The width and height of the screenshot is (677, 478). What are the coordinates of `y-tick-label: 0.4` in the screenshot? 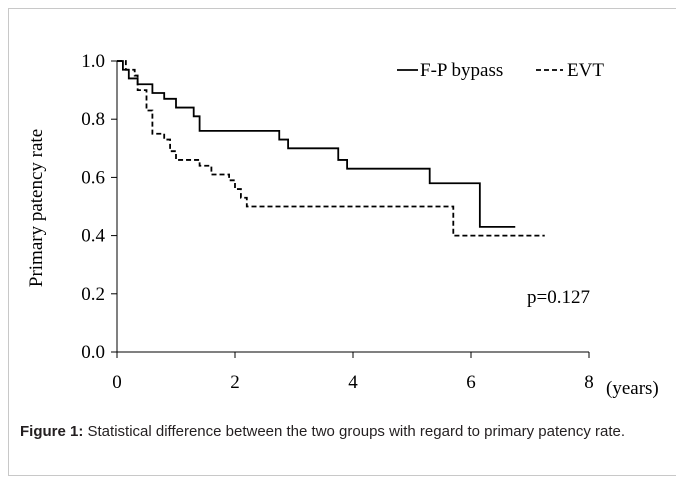 It's located at (93, 236).